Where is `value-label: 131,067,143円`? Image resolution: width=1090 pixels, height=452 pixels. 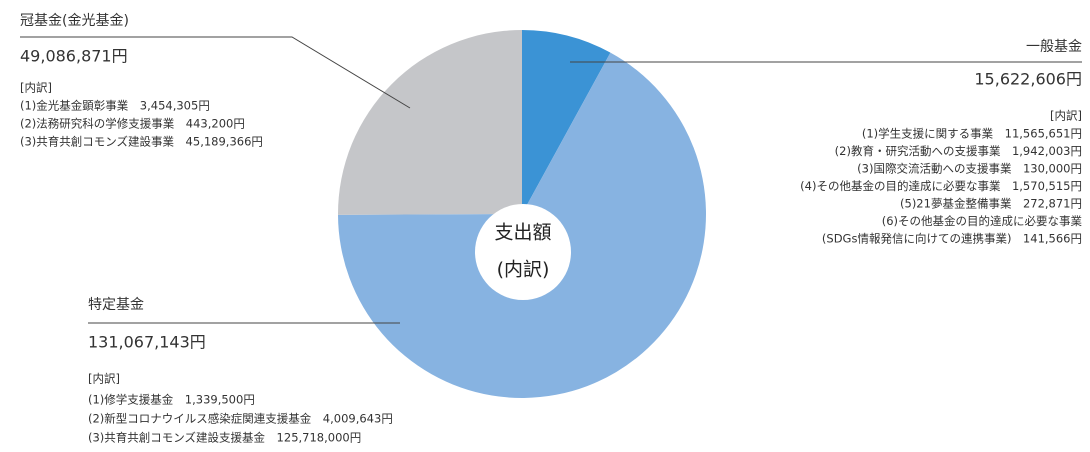 value-label: 131,067,143円 is located at coordinates (147, 342).